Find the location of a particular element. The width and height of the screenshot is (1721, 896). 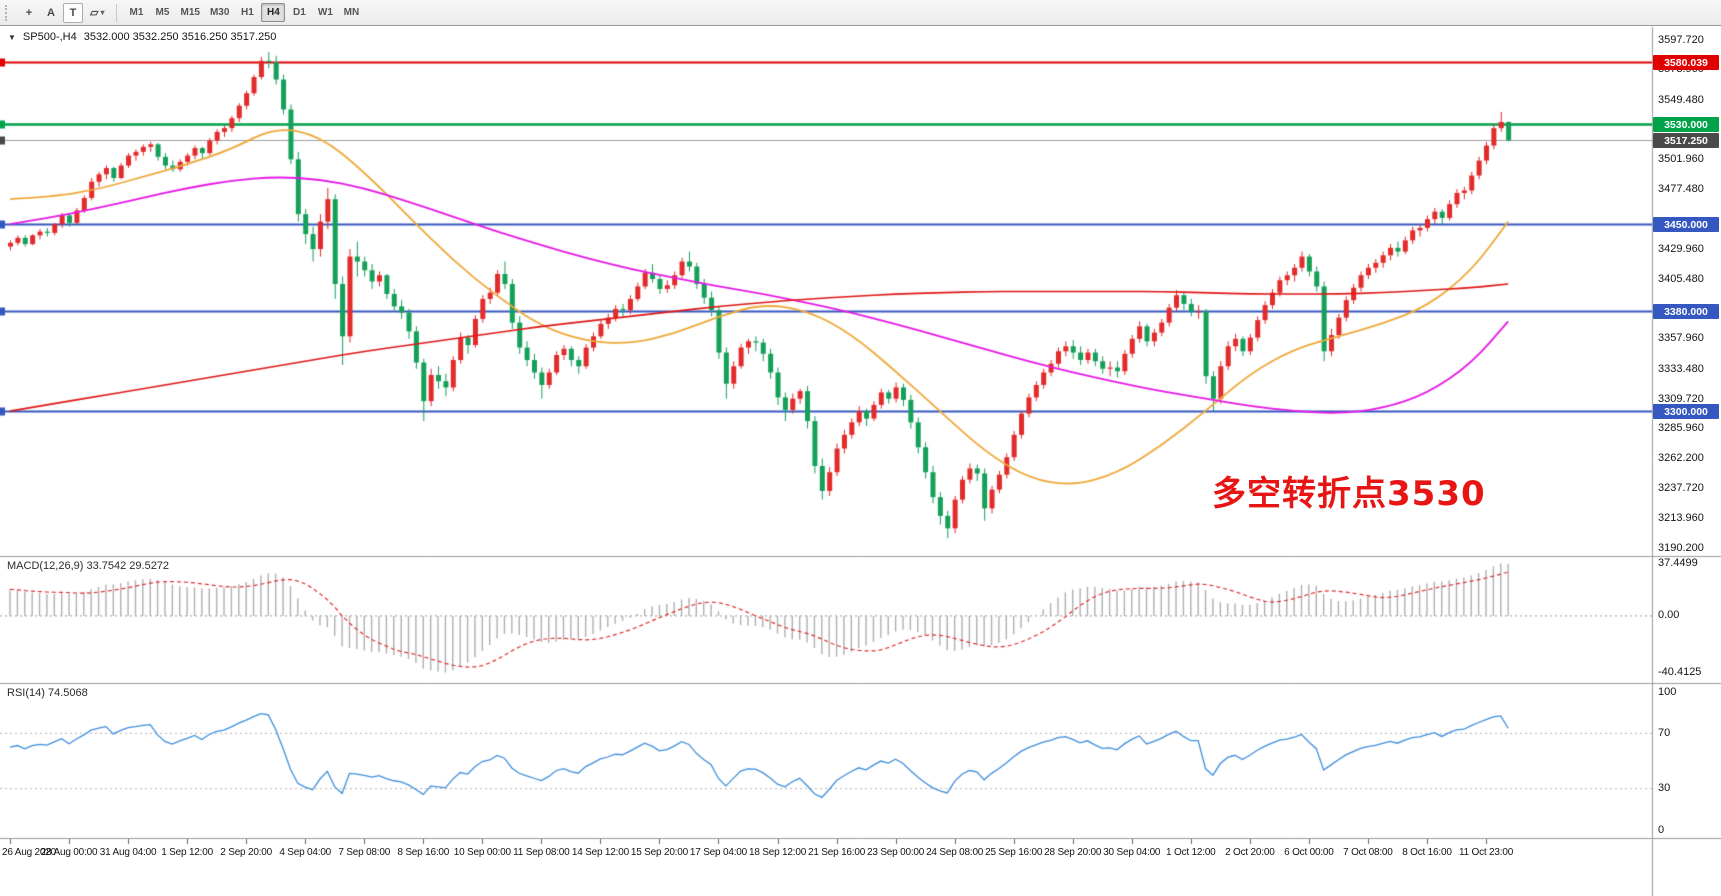

chevron-down-icon: ▾ is located at coordinates (102, 12).